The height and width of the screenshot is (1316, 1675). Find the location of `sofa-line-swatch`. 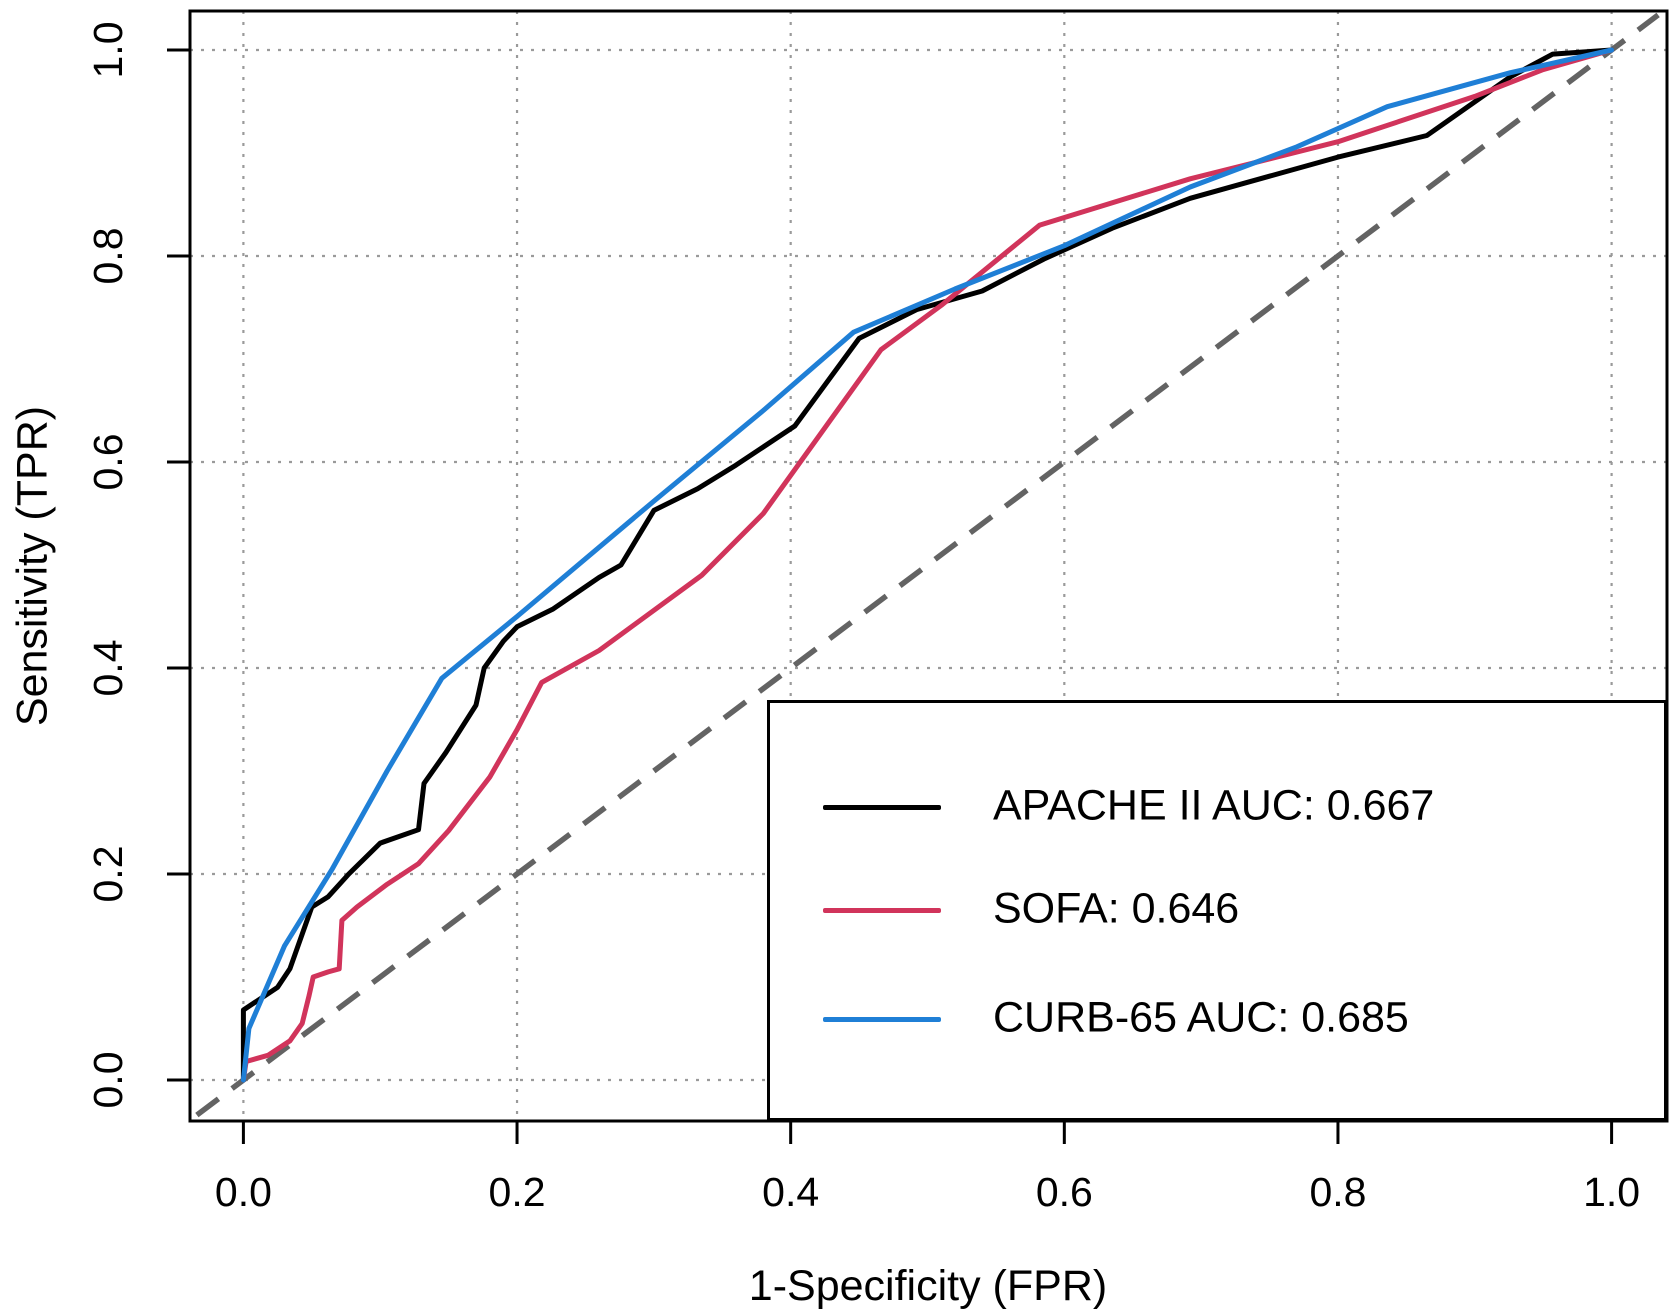

sofa-line-swatch is located at coordinates (882, 910).